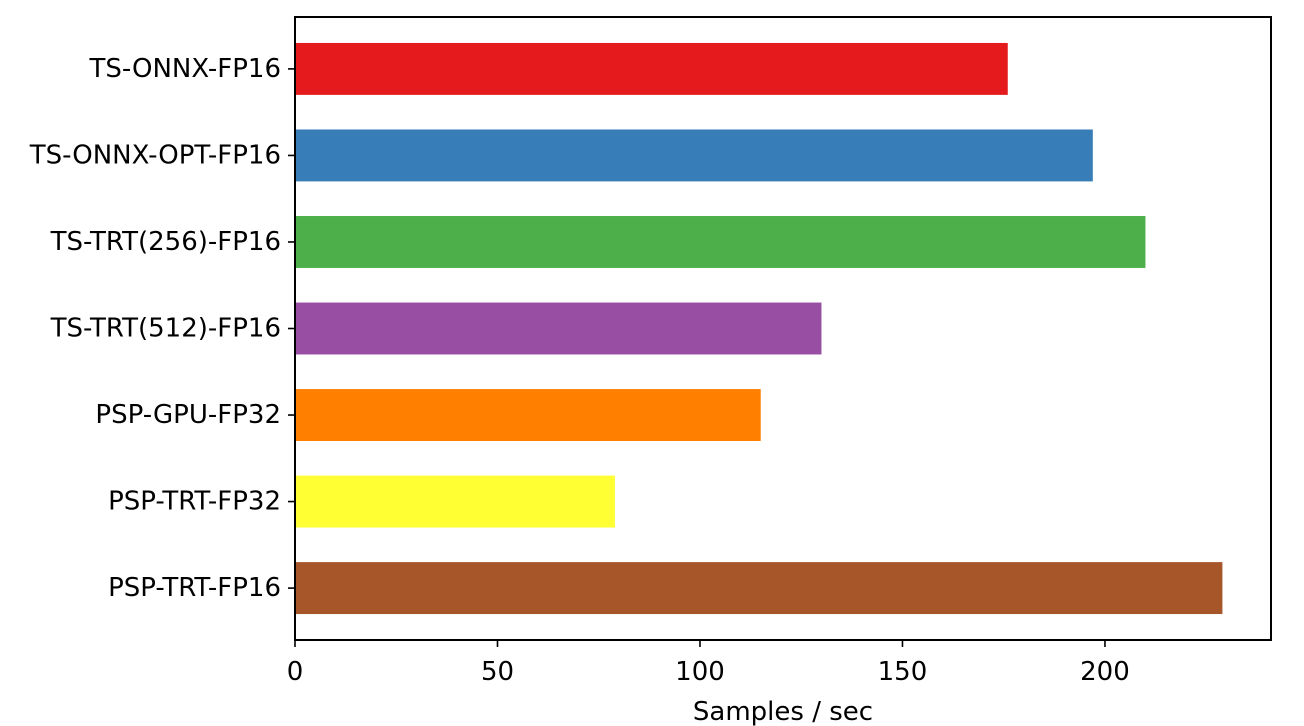  Describe the element at coordinates (295, 672) in the screenshot. I see `x-tick-label: 0` at that location.